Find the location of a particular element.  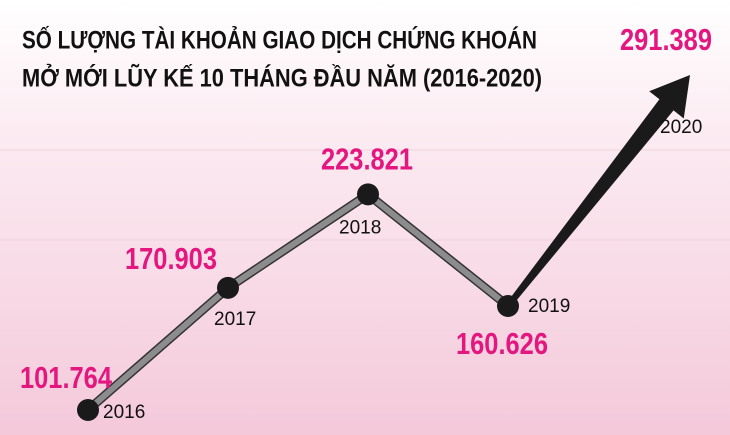

year-label: 2020 is located at coordinates (681, 127).